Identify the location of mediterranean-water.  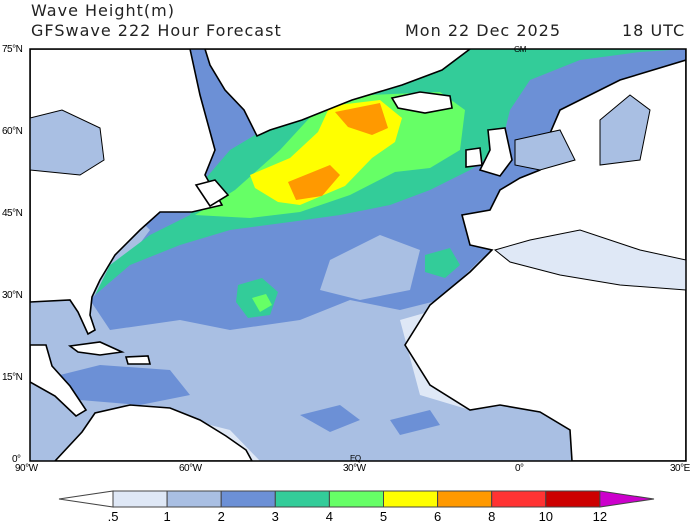
(589, 260).